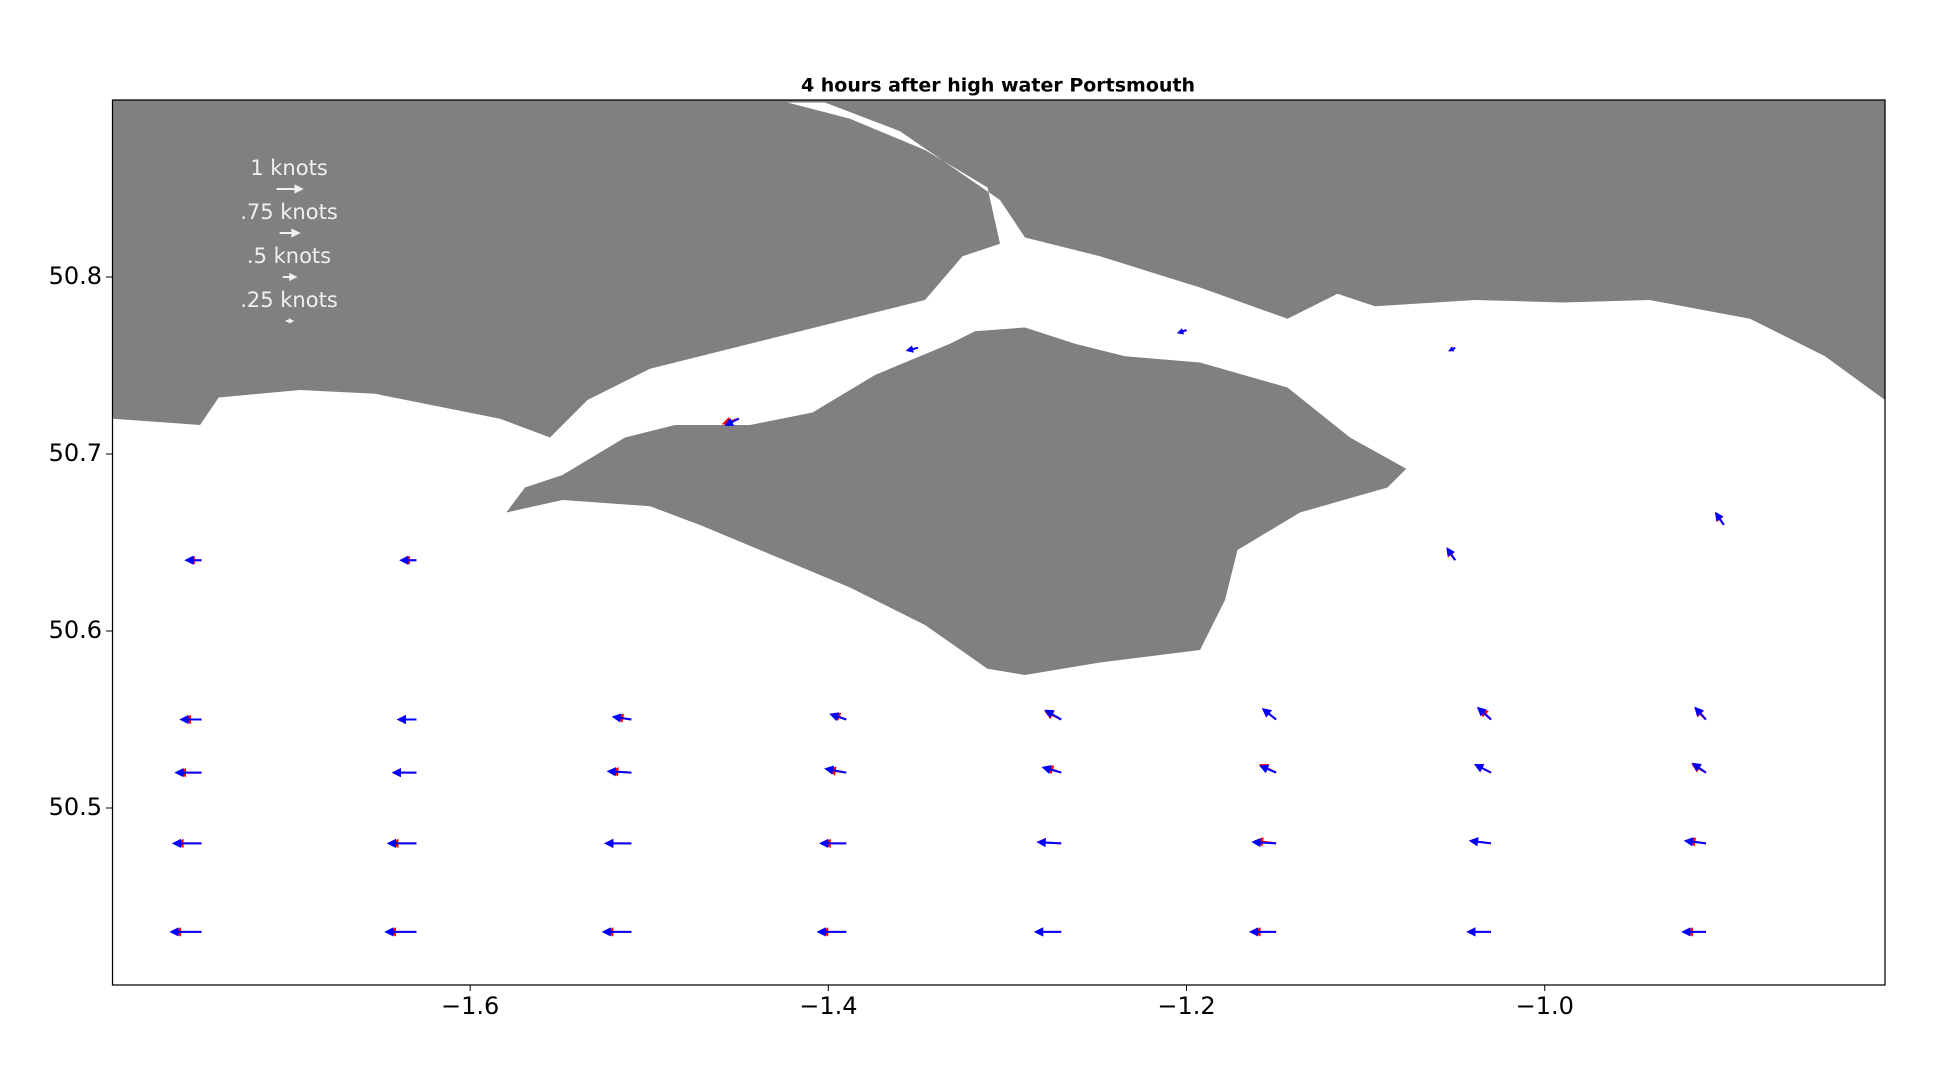  I want to click on key-label: .75 knots, so click(289, 212).